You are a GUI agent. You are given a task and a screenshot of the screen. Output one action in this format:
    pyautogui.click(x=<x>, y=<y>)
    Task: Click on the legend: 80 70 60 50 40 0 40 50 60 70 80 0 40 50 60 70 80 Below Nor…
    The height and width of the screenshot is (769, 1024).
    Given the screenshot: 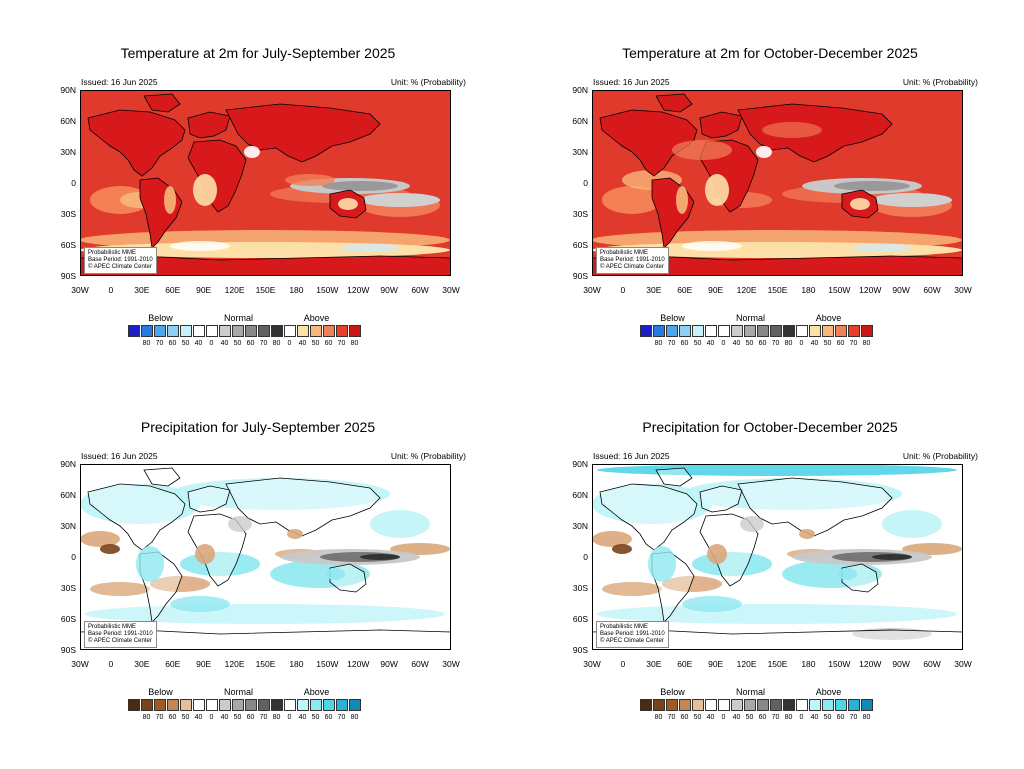 What is the action you would take?
    pyautogui.click(x=780, y=333)
    